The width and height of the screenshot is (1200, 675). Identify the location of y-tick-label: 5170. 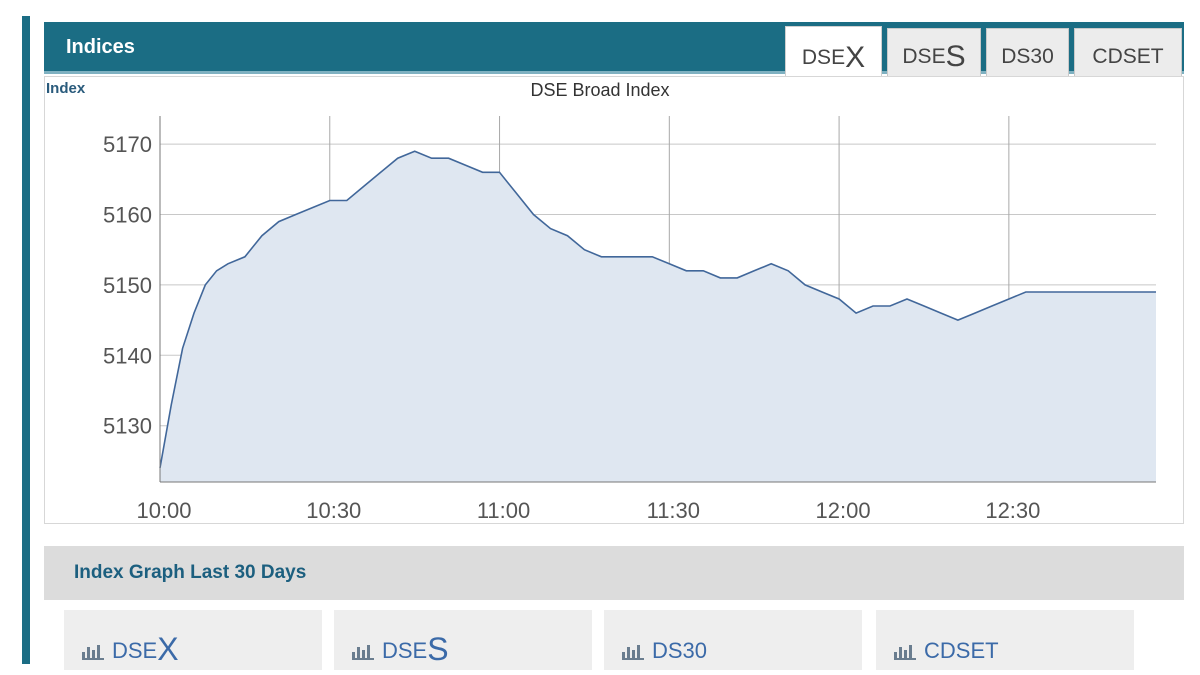
(127, 144).